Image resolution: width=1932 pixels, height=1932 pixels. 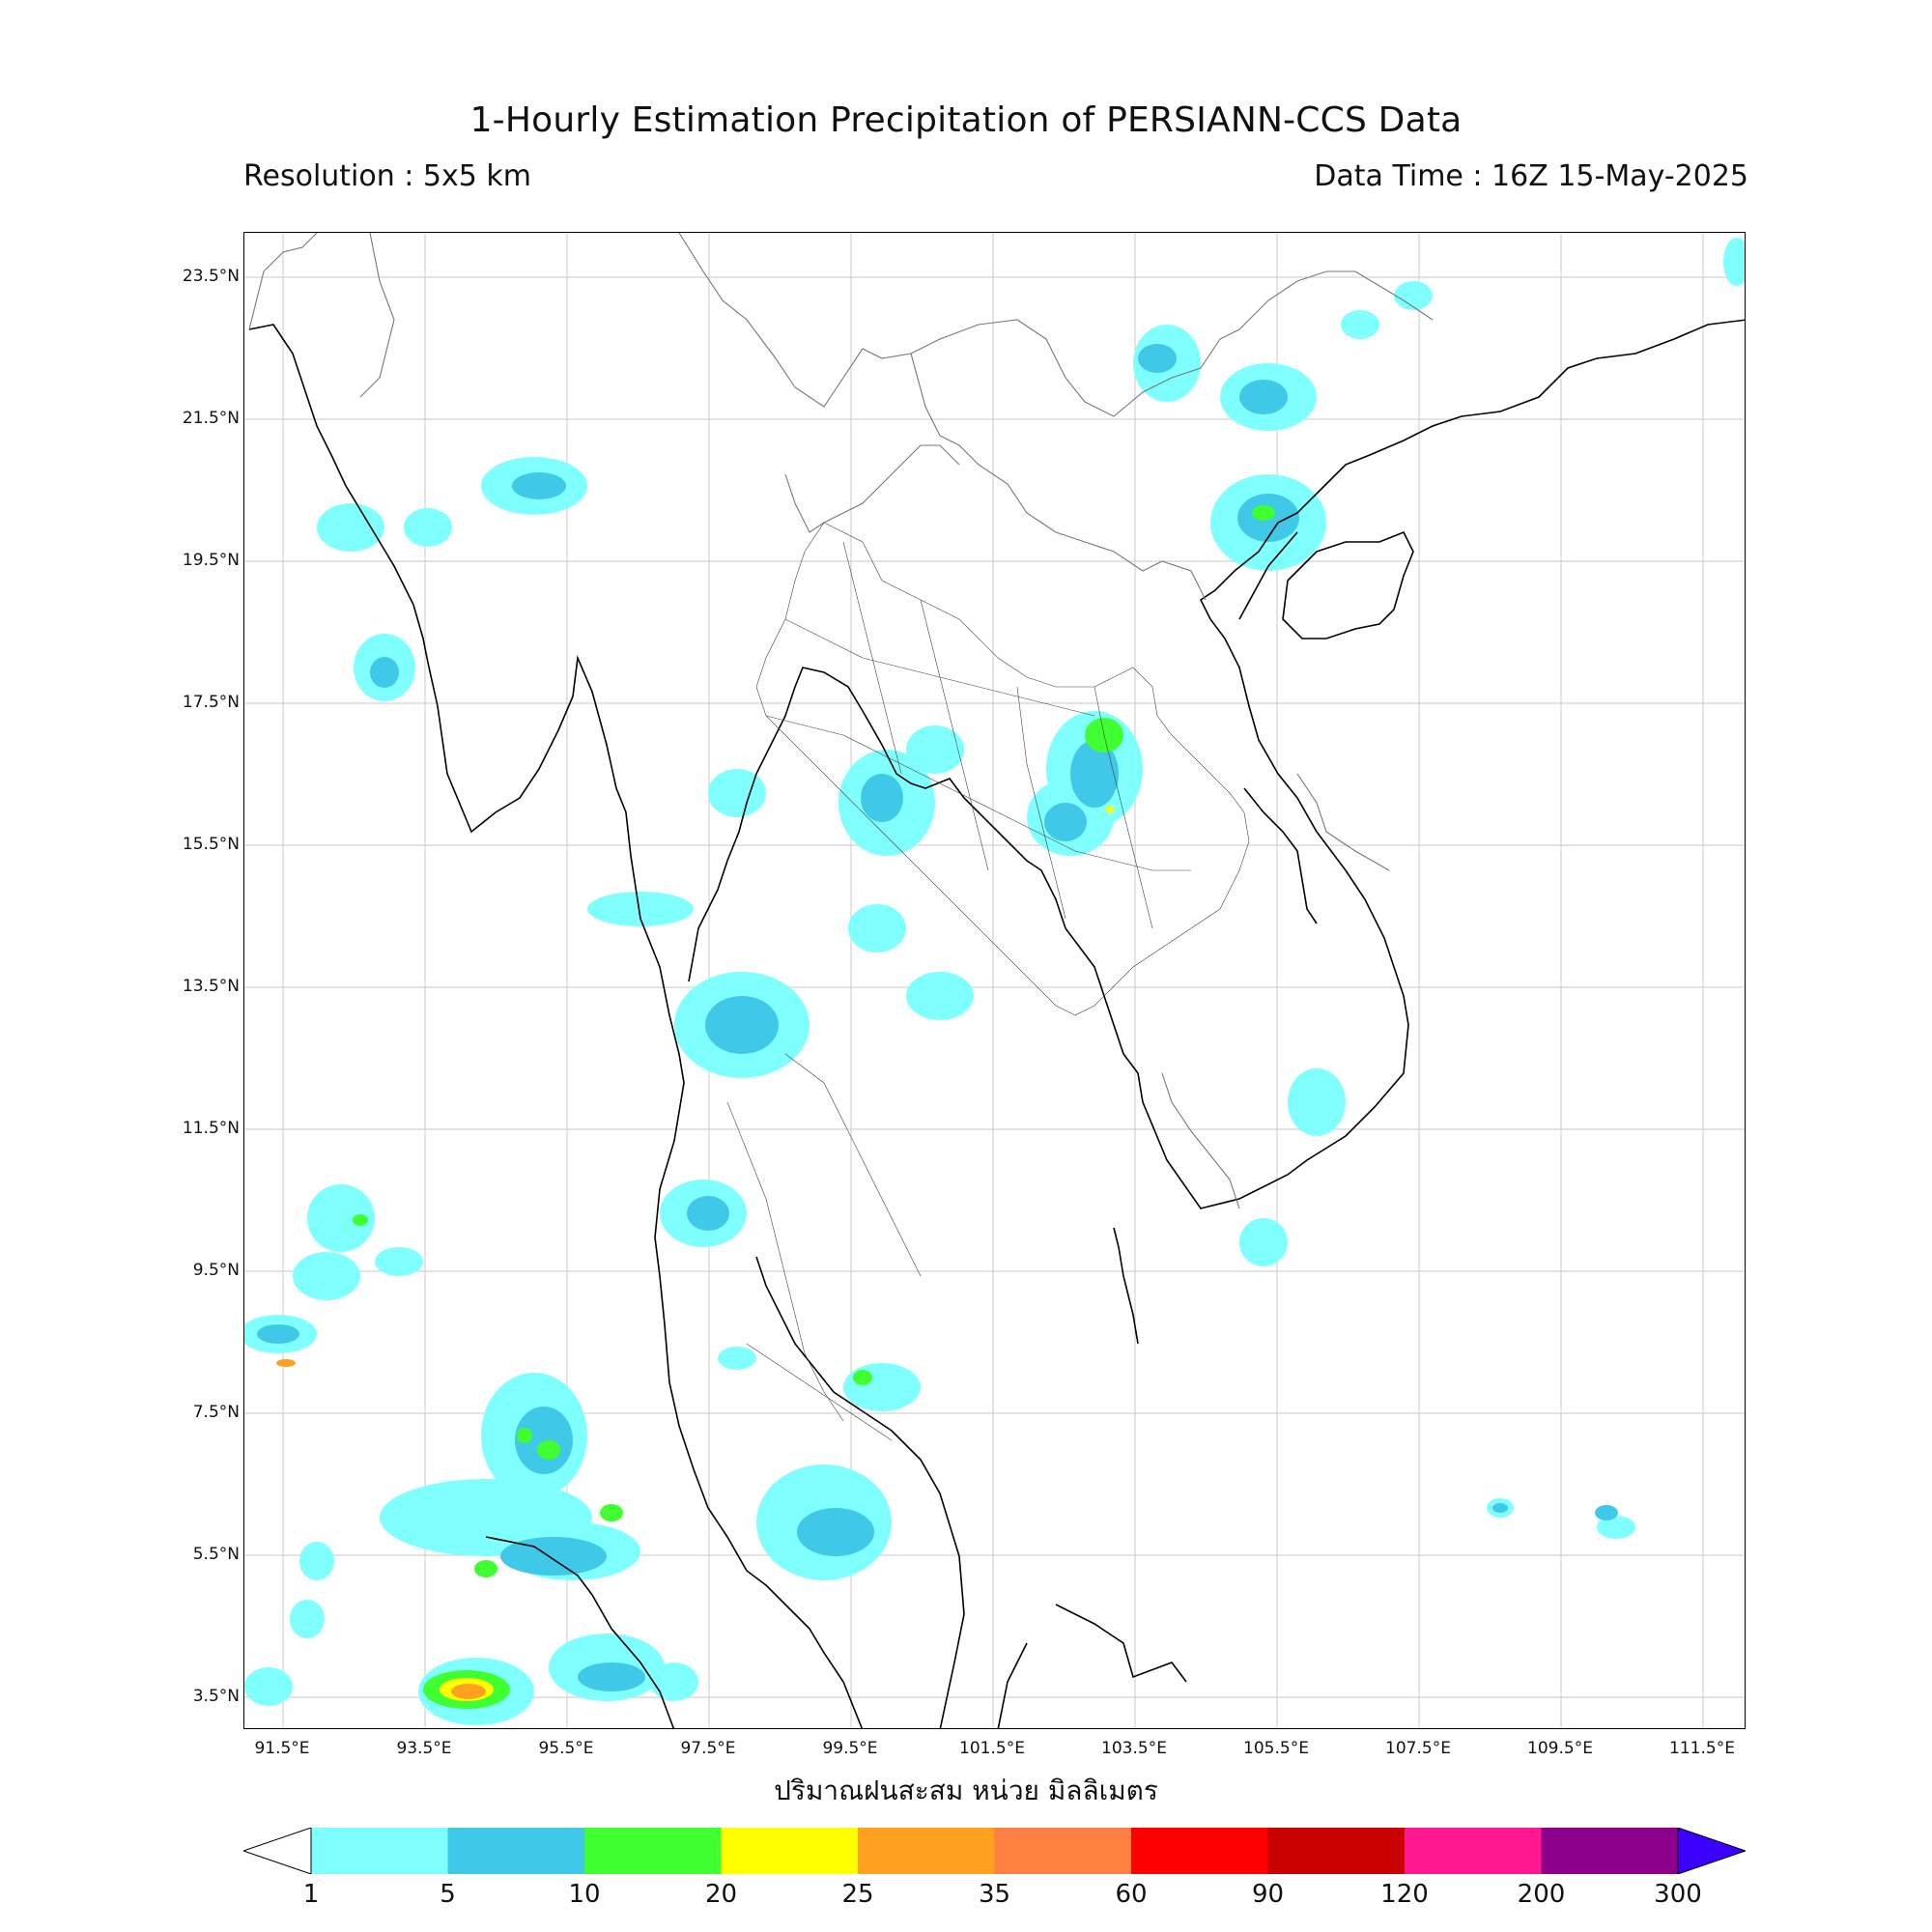 What do you see at coordinates (995, 1894) in the screenshot?
I see `colorbar-tick-label: 35` at bounding box center [995, 1894].